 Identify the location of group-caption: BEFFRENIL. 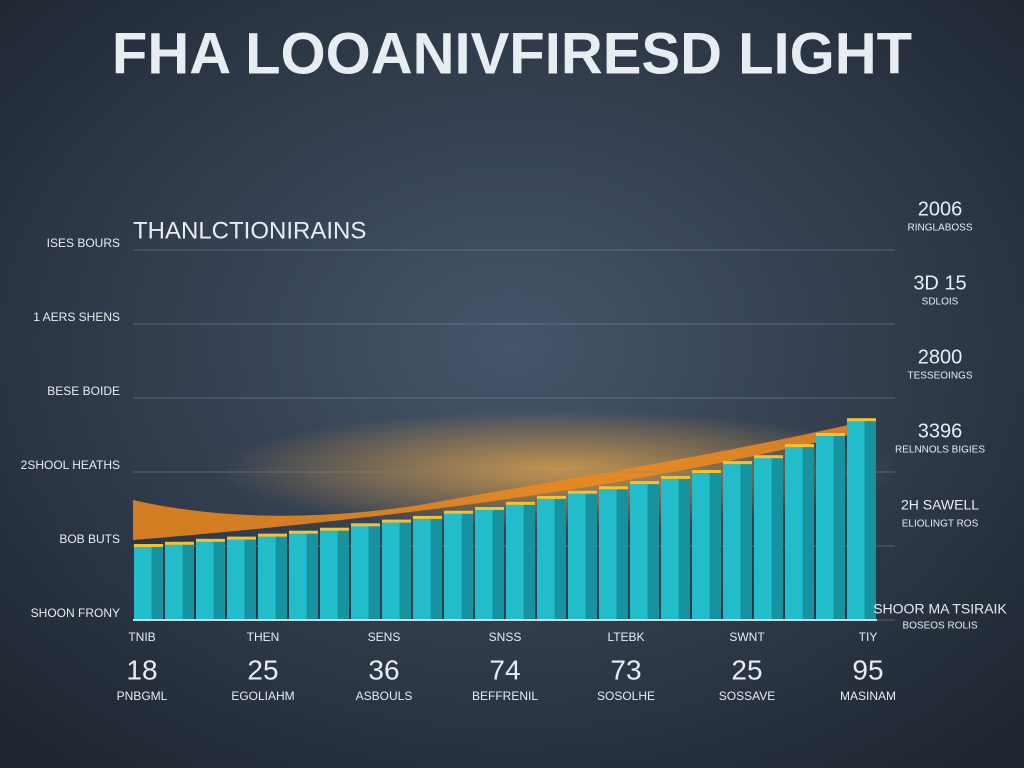
(505, 696).